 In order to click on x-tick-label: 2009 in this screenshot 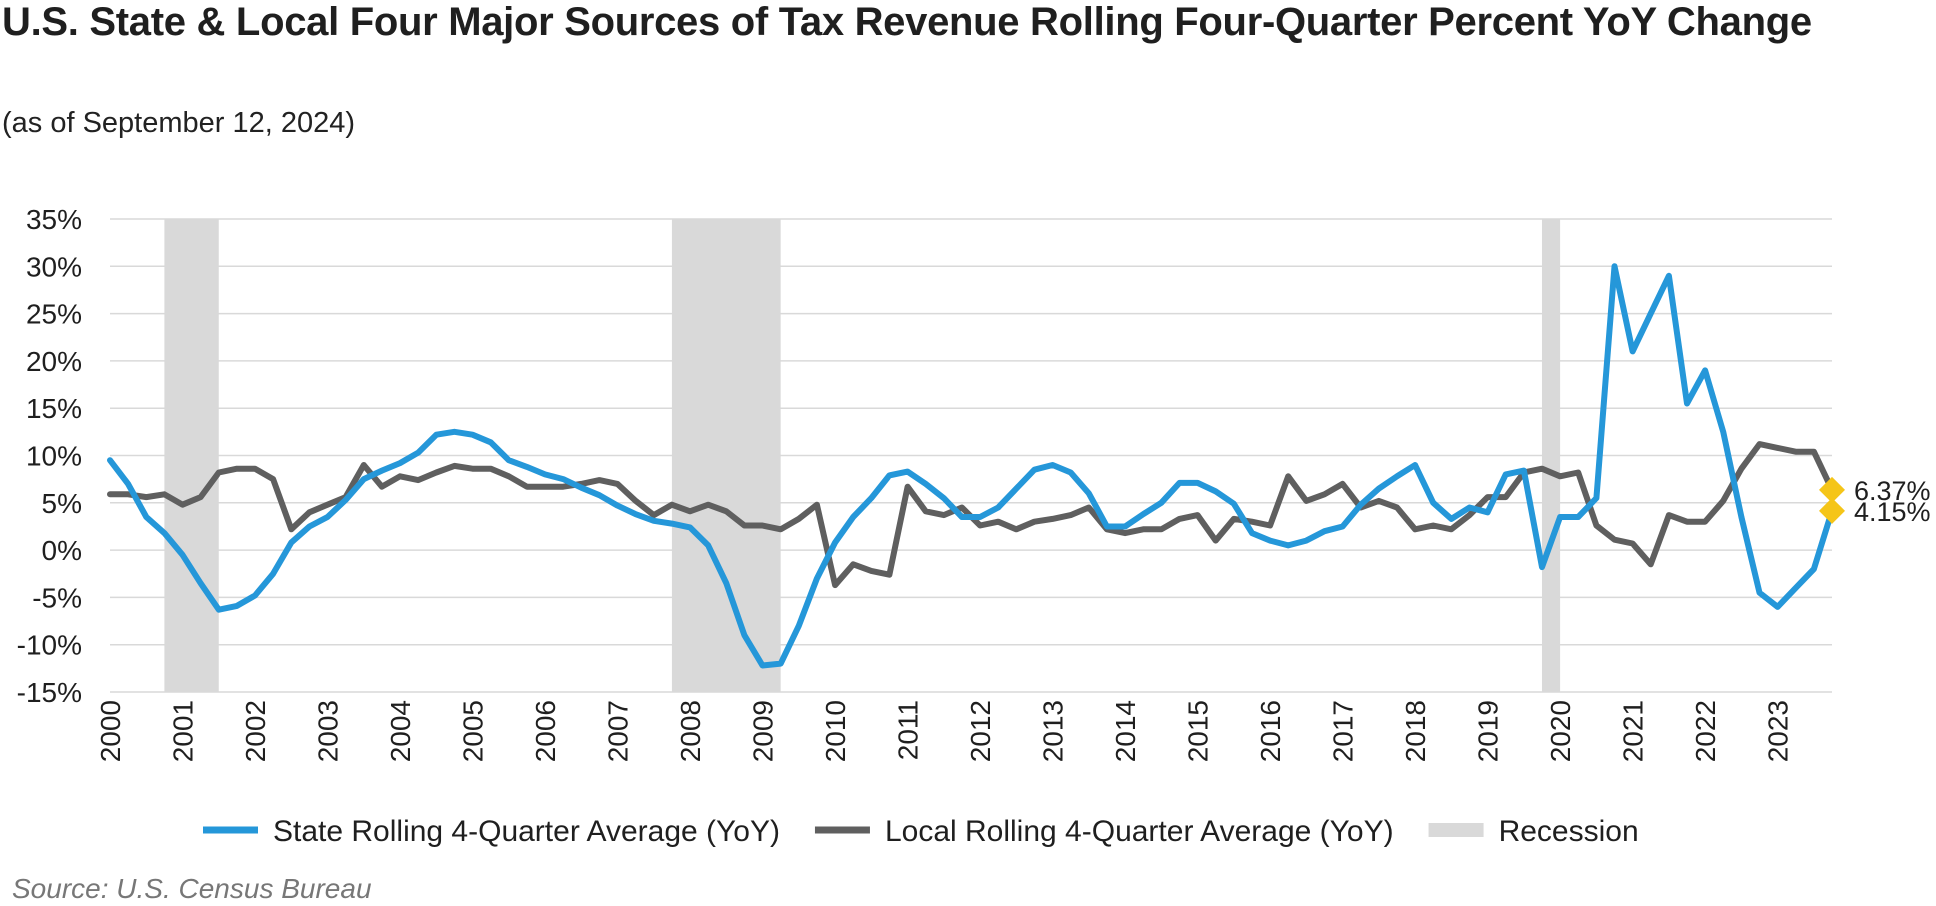, I will do `click(763, 731)`.